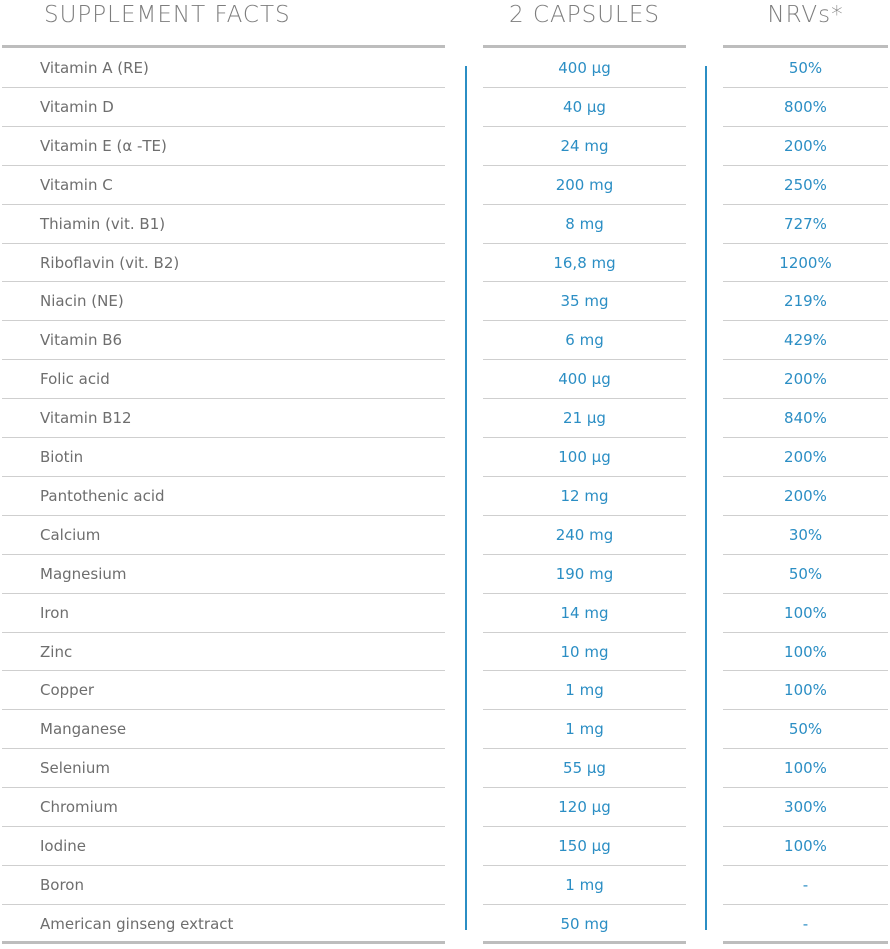  I want to click on nrv: 800%, so click(805, 106).